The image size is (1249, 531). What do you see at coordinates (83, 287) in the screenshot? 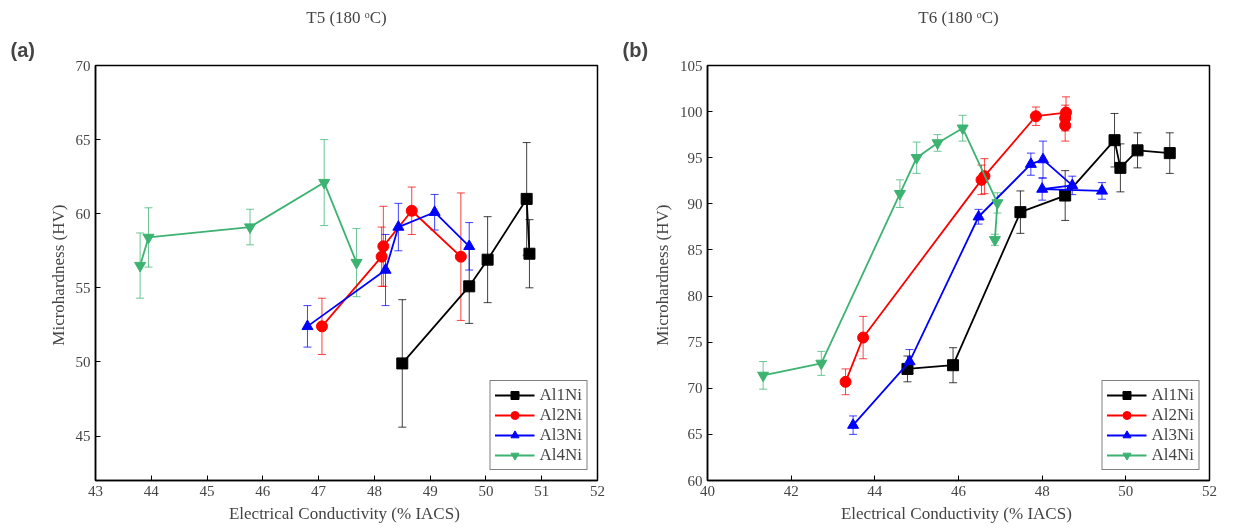
I see `y-tick-label: 55` at bounding box center [83, 287].